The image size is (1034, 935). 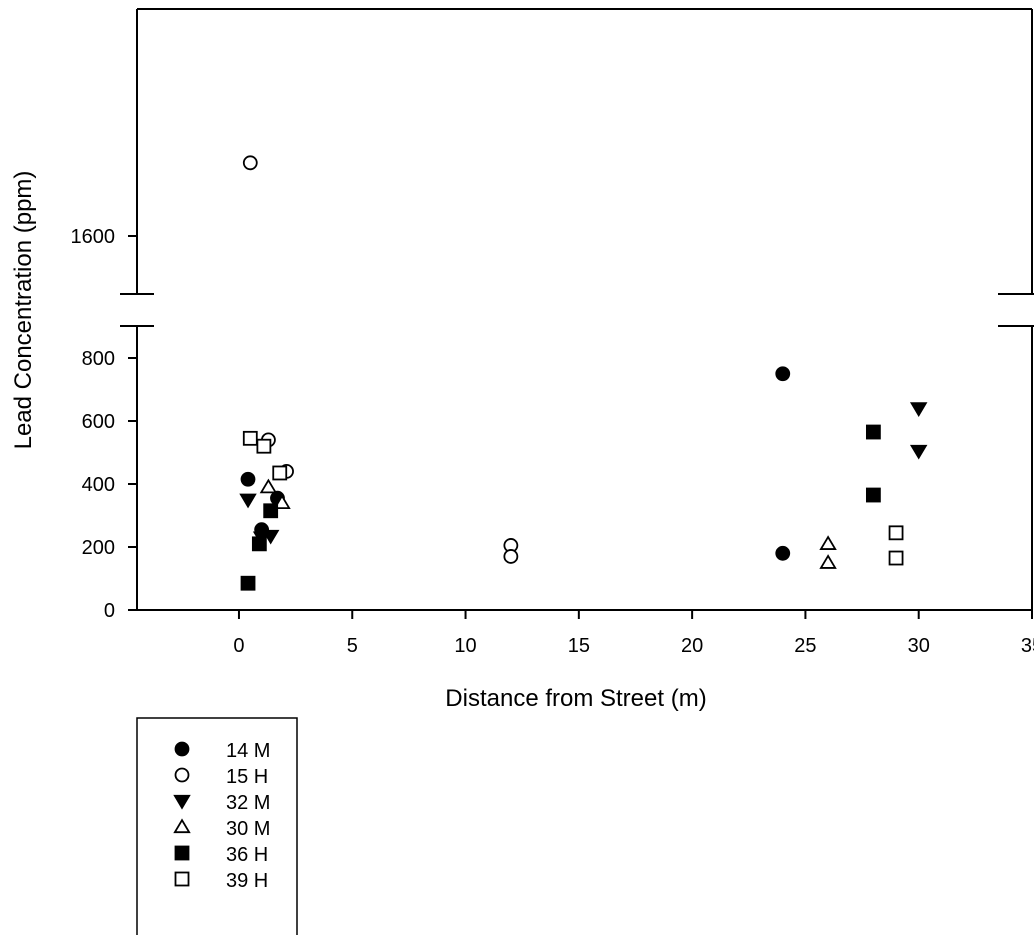 I want to click on x-tick-label: 20, so click(x=692, y=646).